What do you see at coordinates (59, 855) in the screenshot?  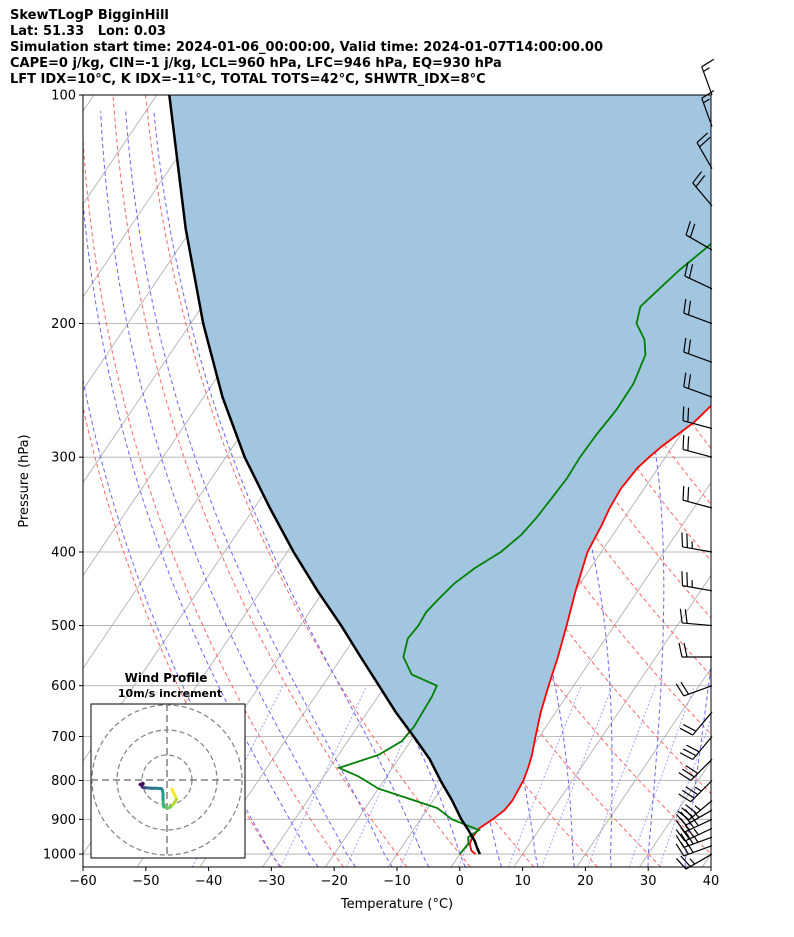 I see `y-tick-label: 1000` at bounding box center [59, 855].